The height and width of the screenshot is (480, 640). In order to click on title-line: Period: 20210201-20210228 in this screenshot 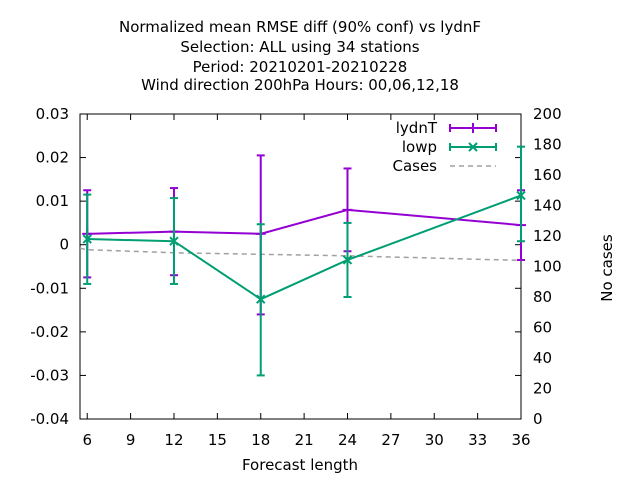, I will do `click(300, 67)`.